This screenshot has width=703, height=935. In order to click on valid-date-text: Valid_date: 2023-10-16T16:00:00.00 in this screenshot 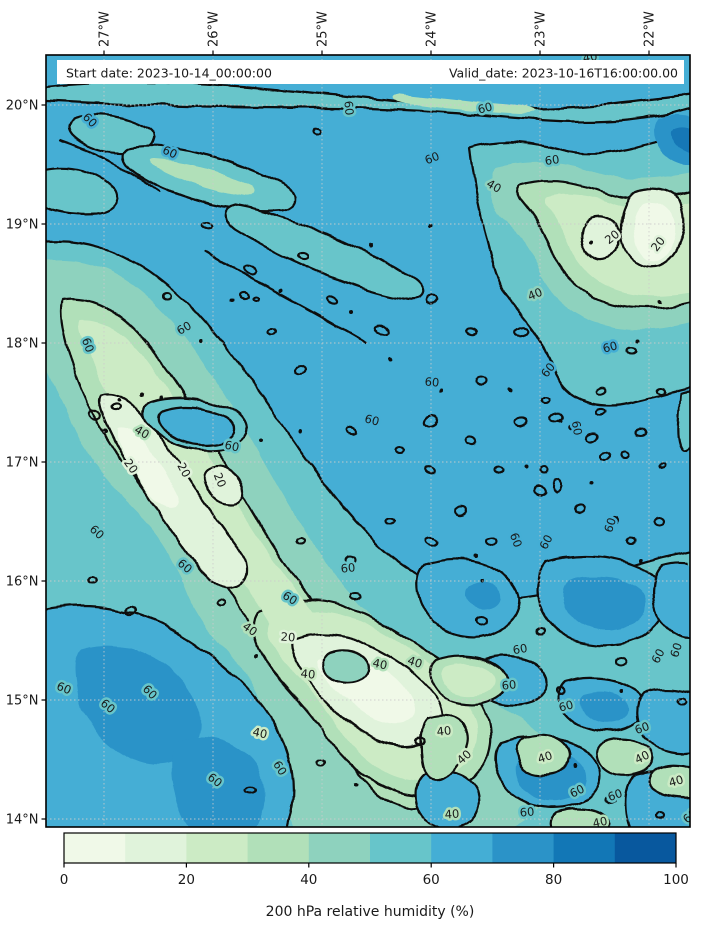, I will do `click(563, 73)`.